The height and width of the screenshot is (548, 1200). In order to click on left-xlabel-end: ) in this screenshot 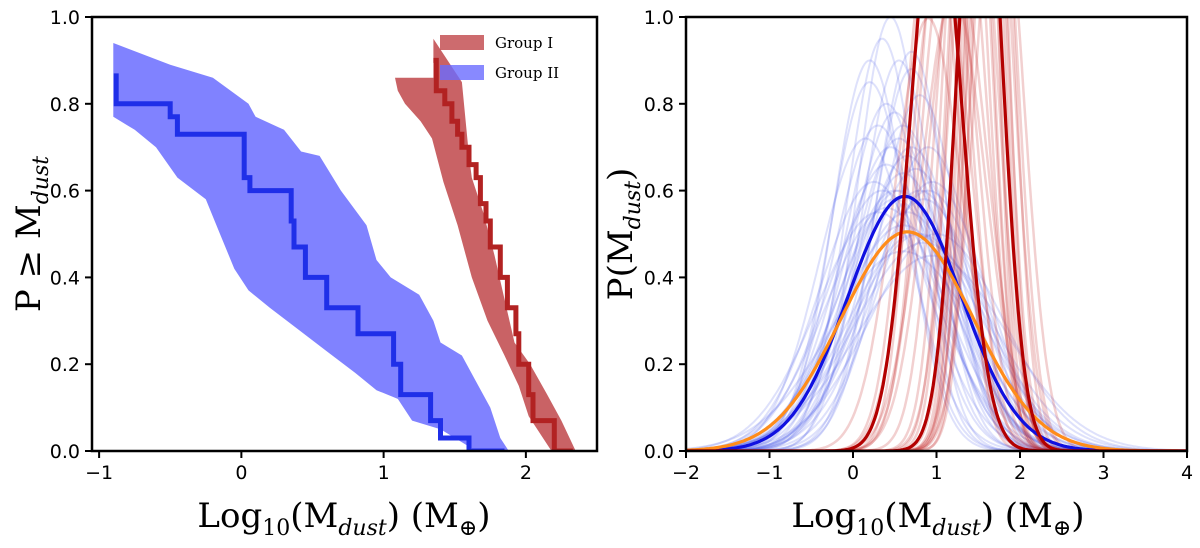, I will do `click(483, 516)`.